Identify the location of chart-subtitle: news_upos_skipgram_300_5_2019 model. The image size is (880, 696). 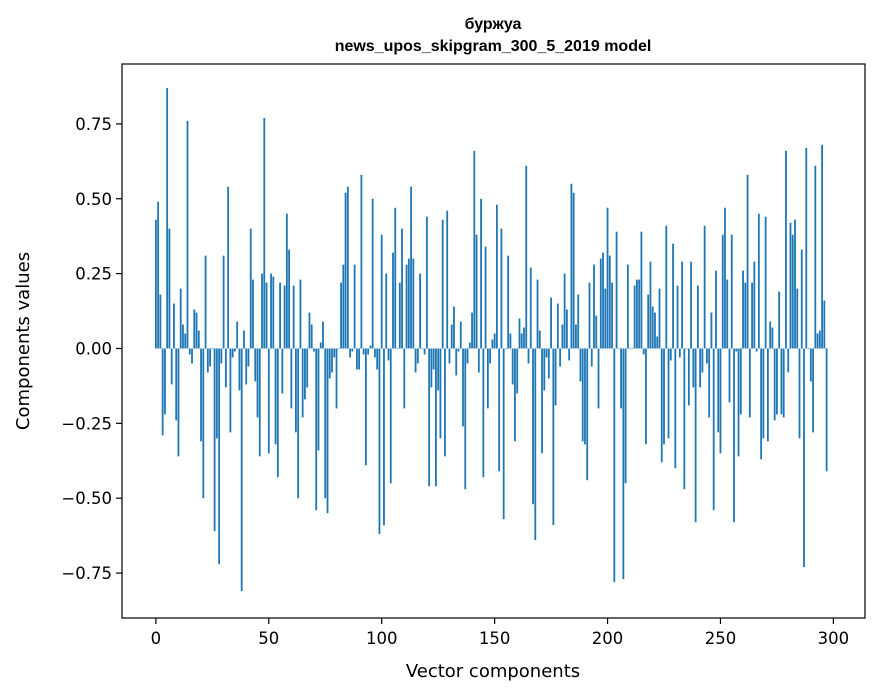
(493, 46).